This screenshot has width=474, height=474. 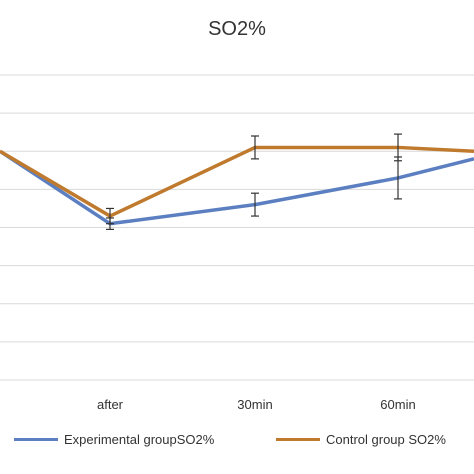 What do you see at coordinates (237, 29) in the screenshot?
I see `chart-title: SO2%` at bounding box center [237, 29].